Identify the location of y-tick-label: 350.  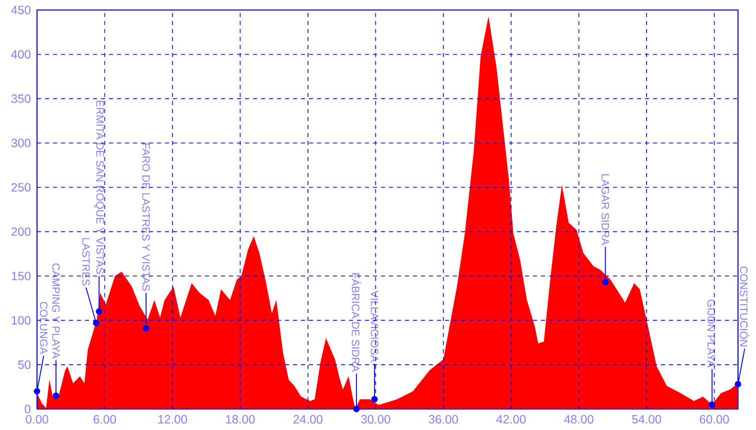
(20, 98).